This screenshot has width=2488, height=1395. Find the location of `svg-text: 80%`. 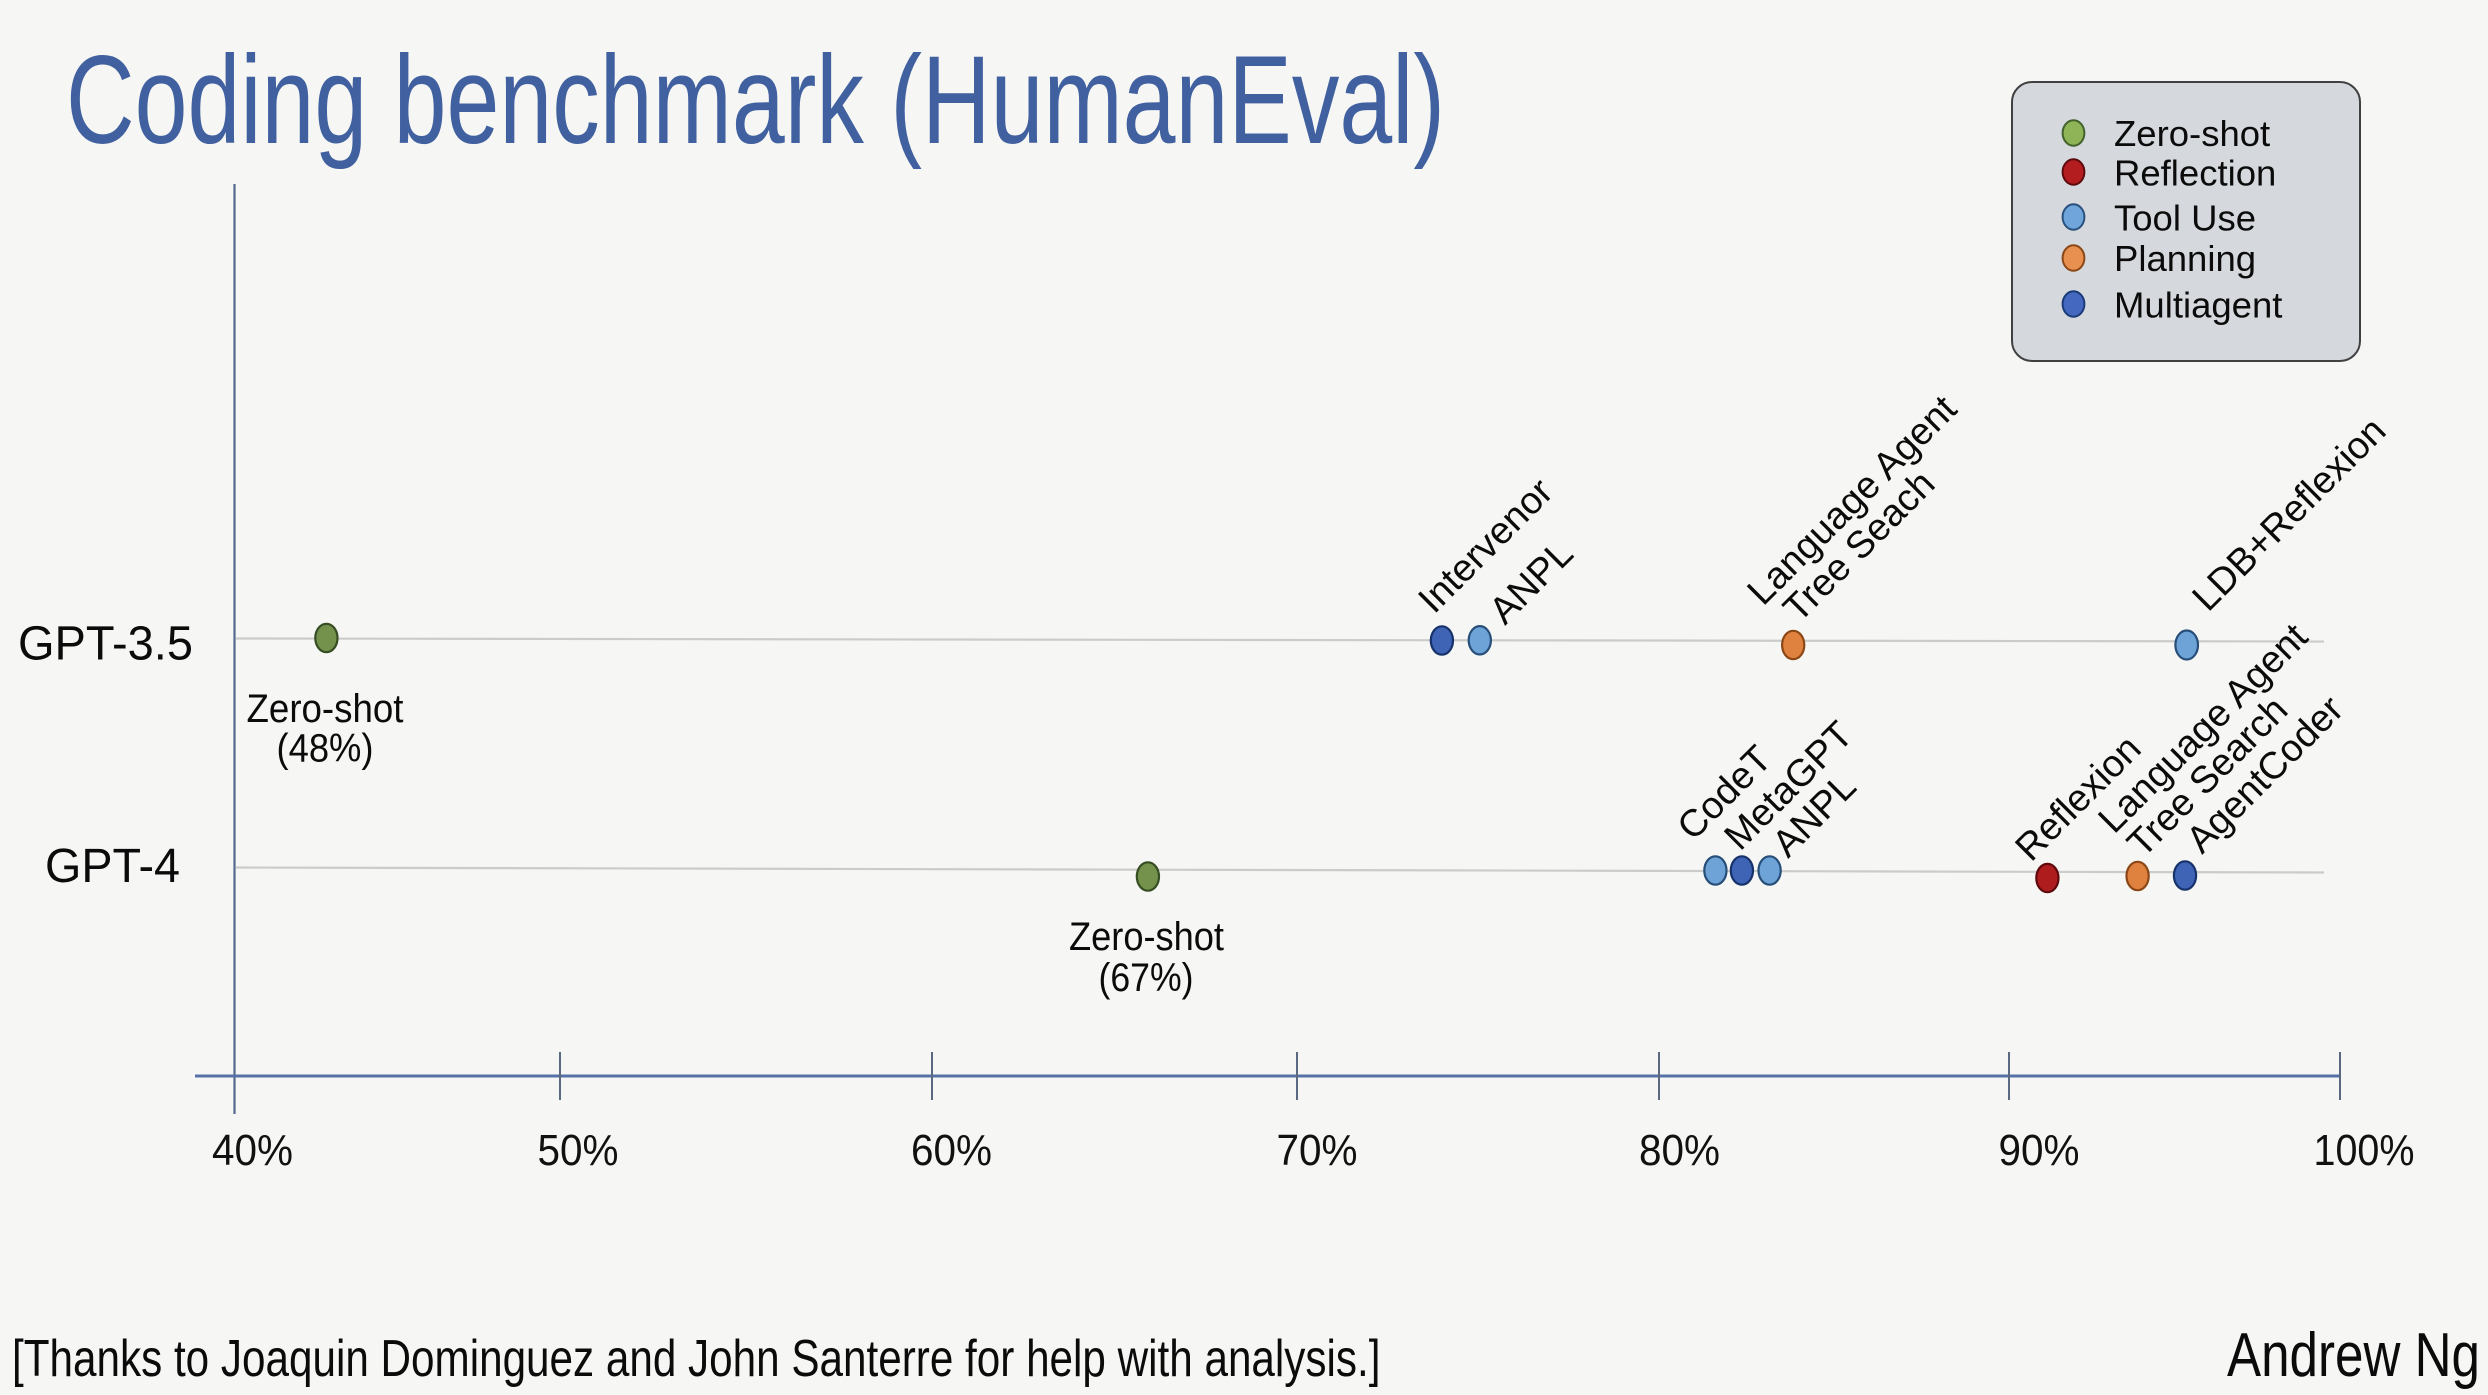

svg-text: 80% is located at coordinates (1679, 1150).